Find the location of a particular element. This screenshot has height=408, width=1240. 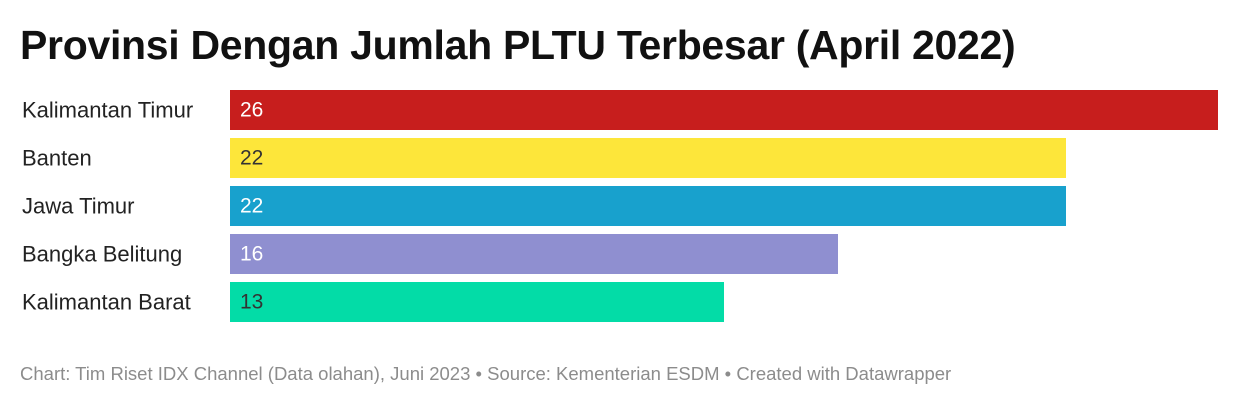

bar-kalimantan-timur is located at coordinates (724, 110).